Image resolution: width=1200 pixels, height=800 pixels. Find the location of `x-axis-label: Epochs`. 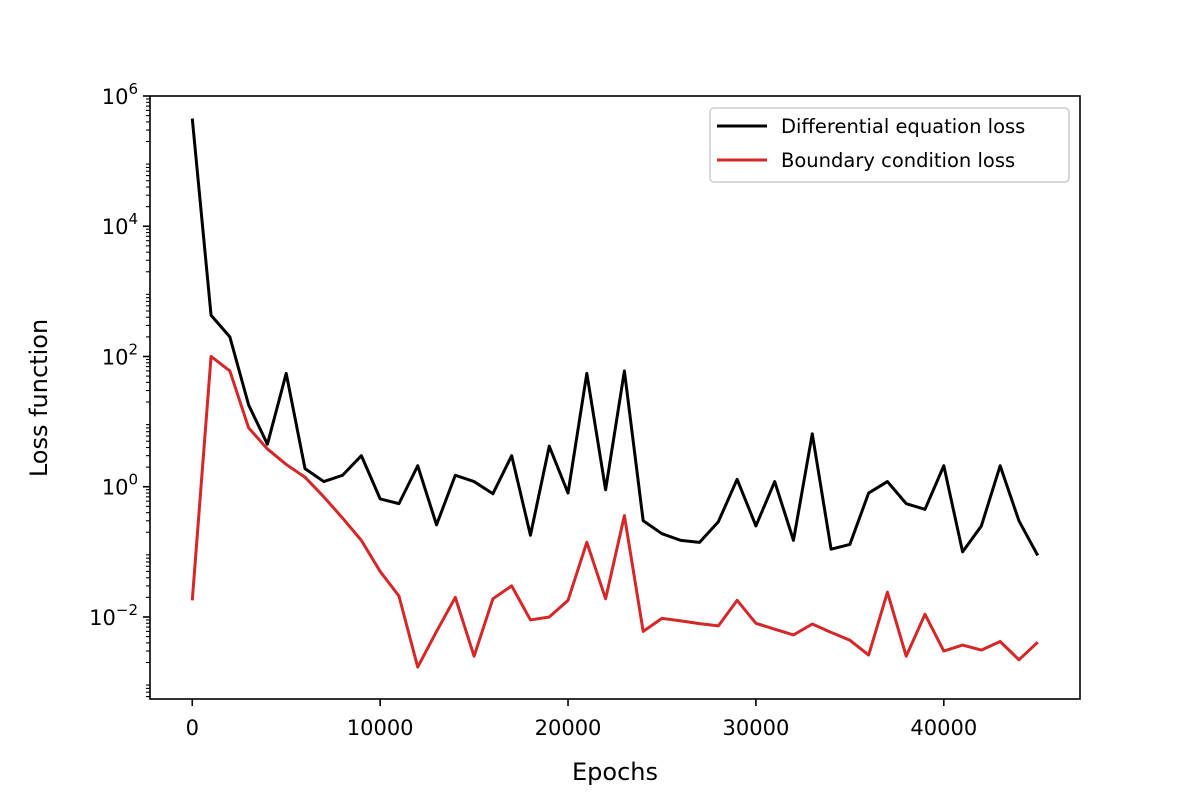

x-axis-label: Epochs is located at coordinates (615, 772).